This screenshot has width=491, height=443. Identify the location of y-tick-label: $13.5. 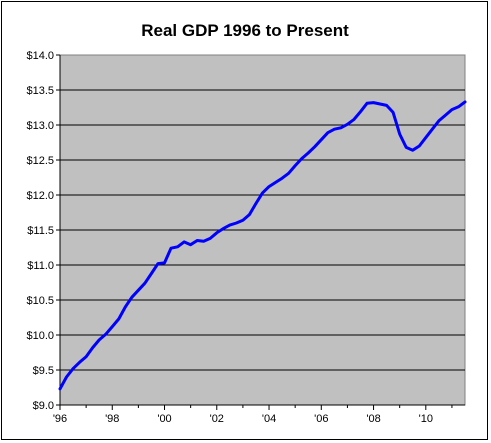
(40, 91).